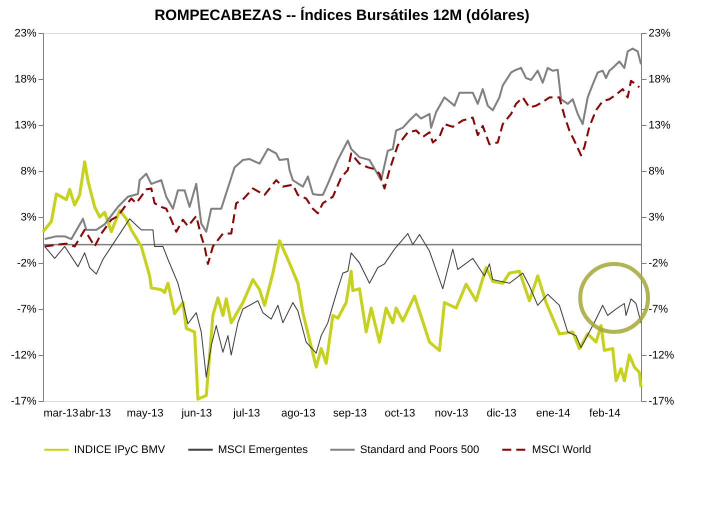 Image resolution: width=728 pixels, height=511 pixels. What do you see at coordinates (342, 15) in the screenshot?
I see `chart-title: ROMPECABEZAS -- Índices Bursátiles 12M (dólares)` at bounding box center [342, 15].